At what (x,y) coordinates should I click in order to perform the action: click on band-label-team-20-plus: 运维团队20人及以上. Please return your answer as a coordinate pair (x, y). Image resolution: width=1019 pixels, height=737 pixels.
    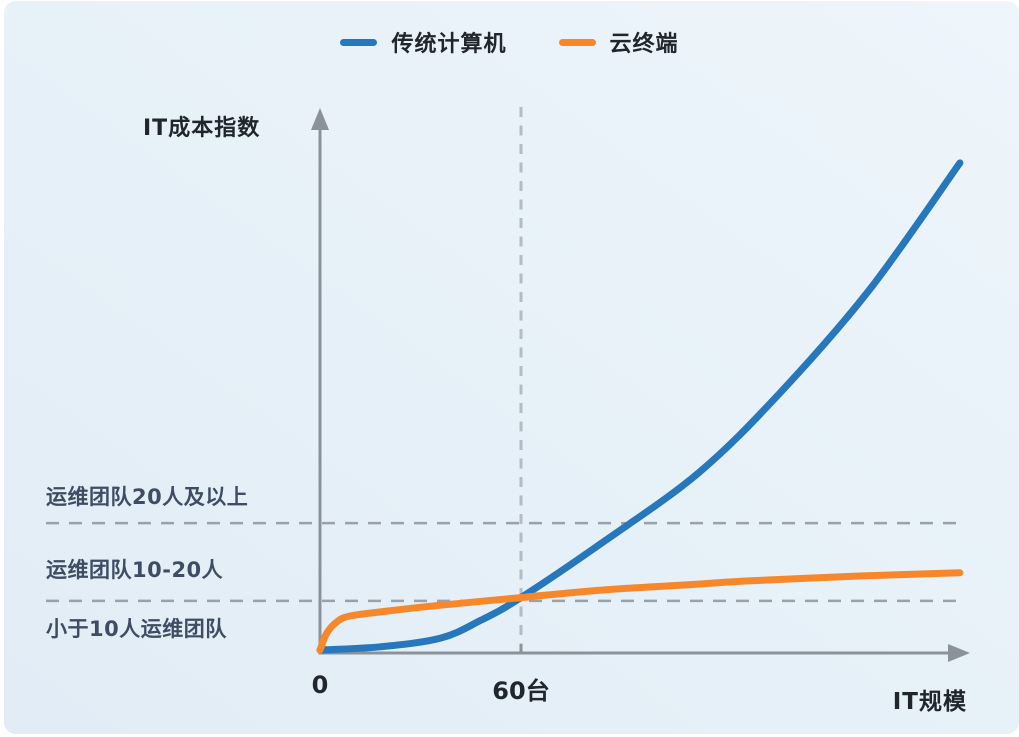
    Looking at the image, I should click on (147, 497).